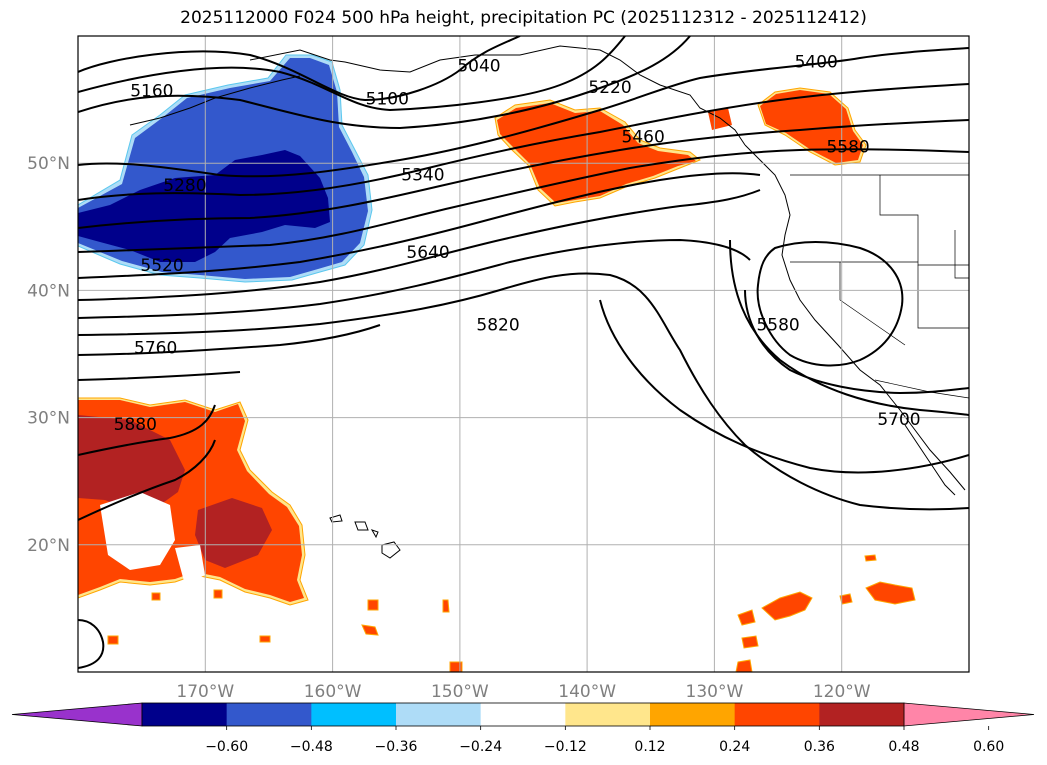 The image size is (1047, 765). Describe the element at coordinates (819, 747) in the screenshot. I see `colorbar-tick-label: 0.36` at that location.